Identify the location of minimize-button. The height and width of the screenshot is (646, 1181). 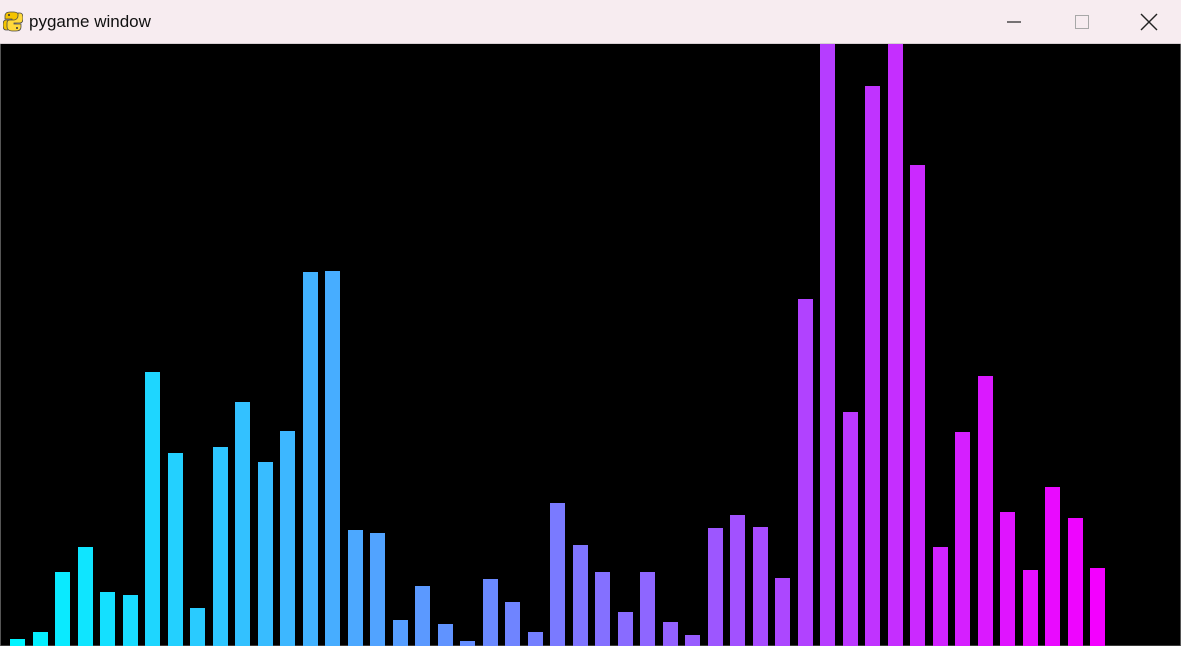
(1014, 22).